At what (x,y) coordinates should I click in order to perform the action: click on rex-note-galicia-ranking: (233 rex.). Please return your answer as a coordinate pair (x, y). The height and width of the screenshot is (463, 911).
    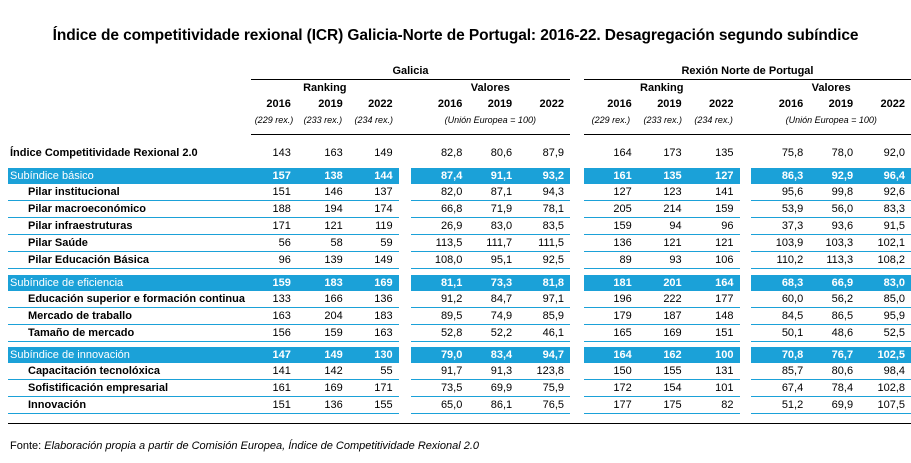
    Looking at the image, I should click on (323, 120).